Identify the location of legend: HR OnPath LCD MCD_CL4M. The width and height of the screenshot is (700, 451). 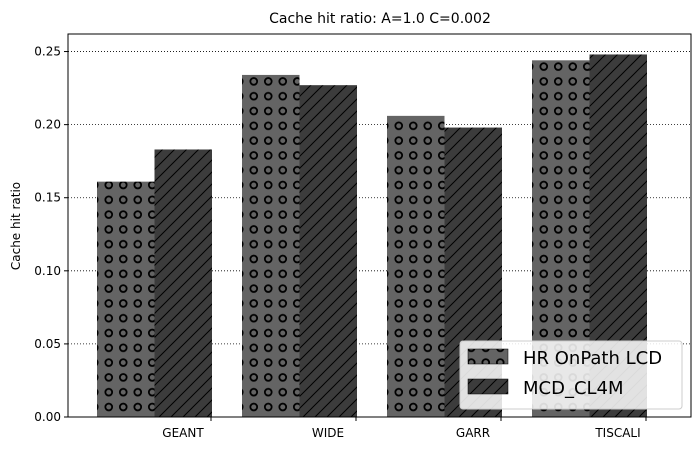
(571, 375).